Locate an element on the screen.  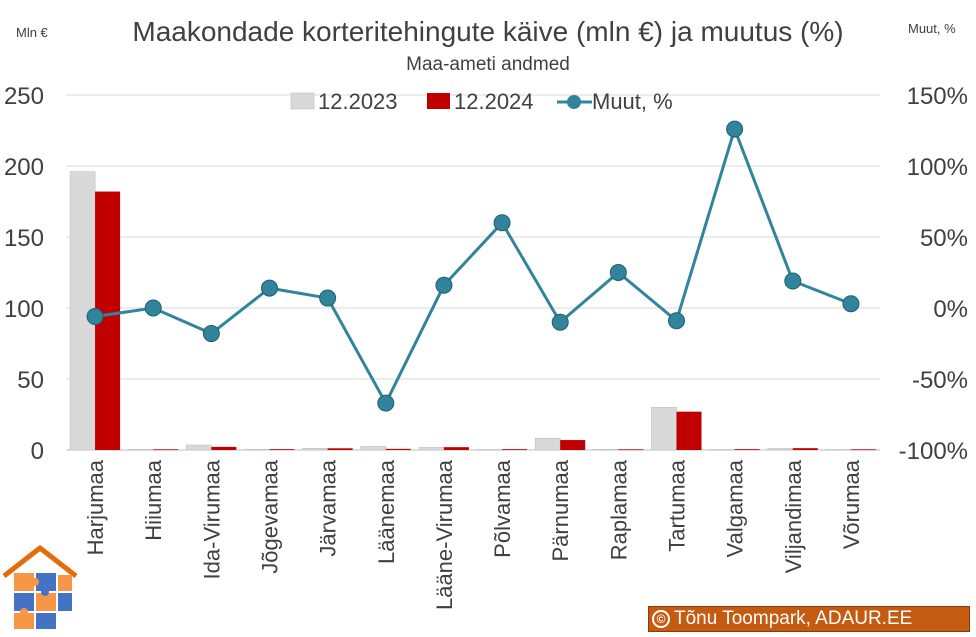
category-label: Järvamaa is located at coordinates (328, 507).